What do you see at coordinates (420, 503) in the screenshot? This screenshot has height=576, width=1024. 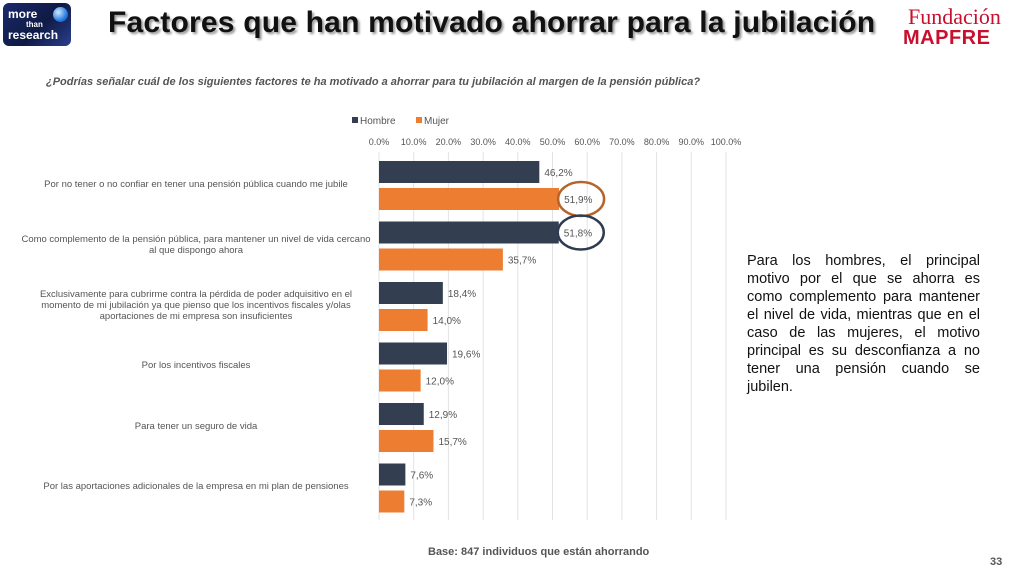 I see `data-label: 7,3%` at bounding box center [420, 503].